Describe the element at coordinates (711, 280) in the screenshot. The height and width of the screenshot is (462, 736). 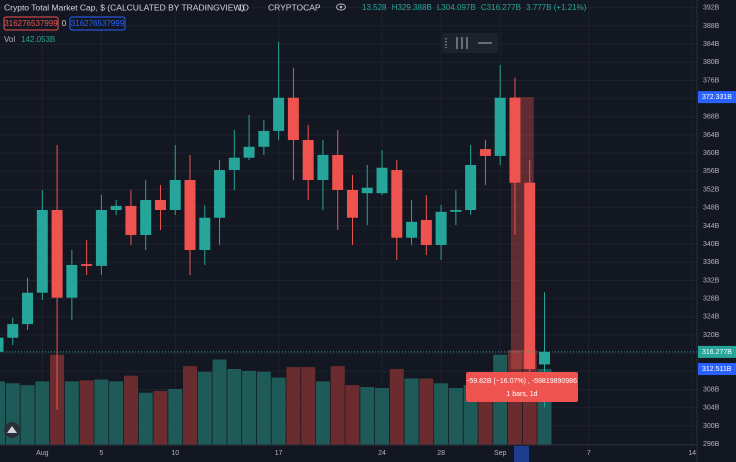
I see `y-tick-label: 332B` at that location.